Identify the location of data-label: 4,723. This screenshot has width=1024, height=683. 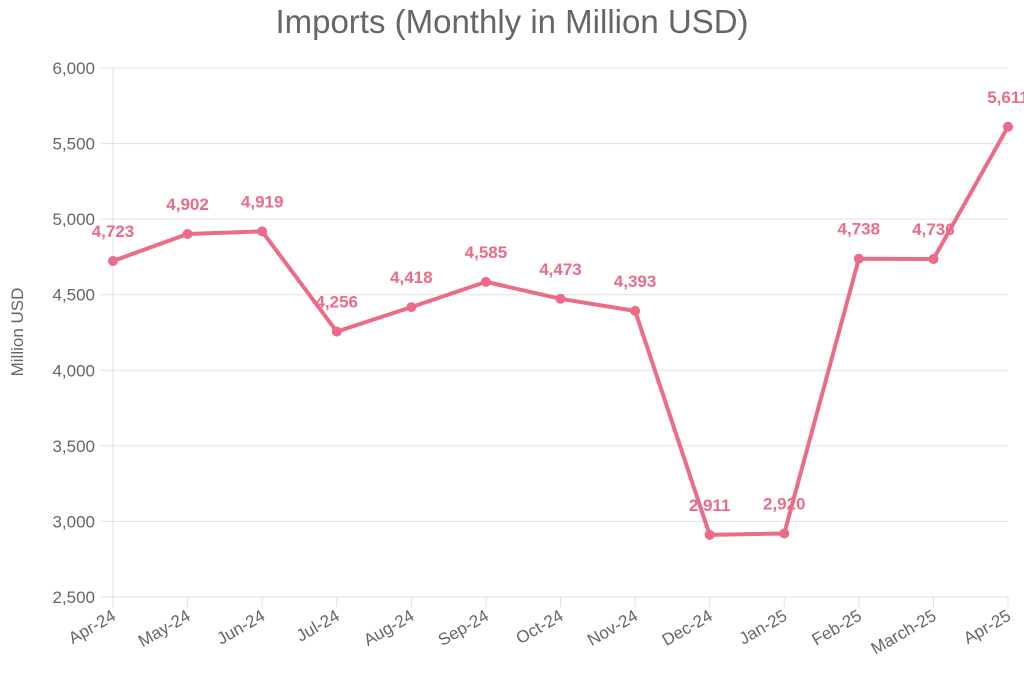
(113, 231).